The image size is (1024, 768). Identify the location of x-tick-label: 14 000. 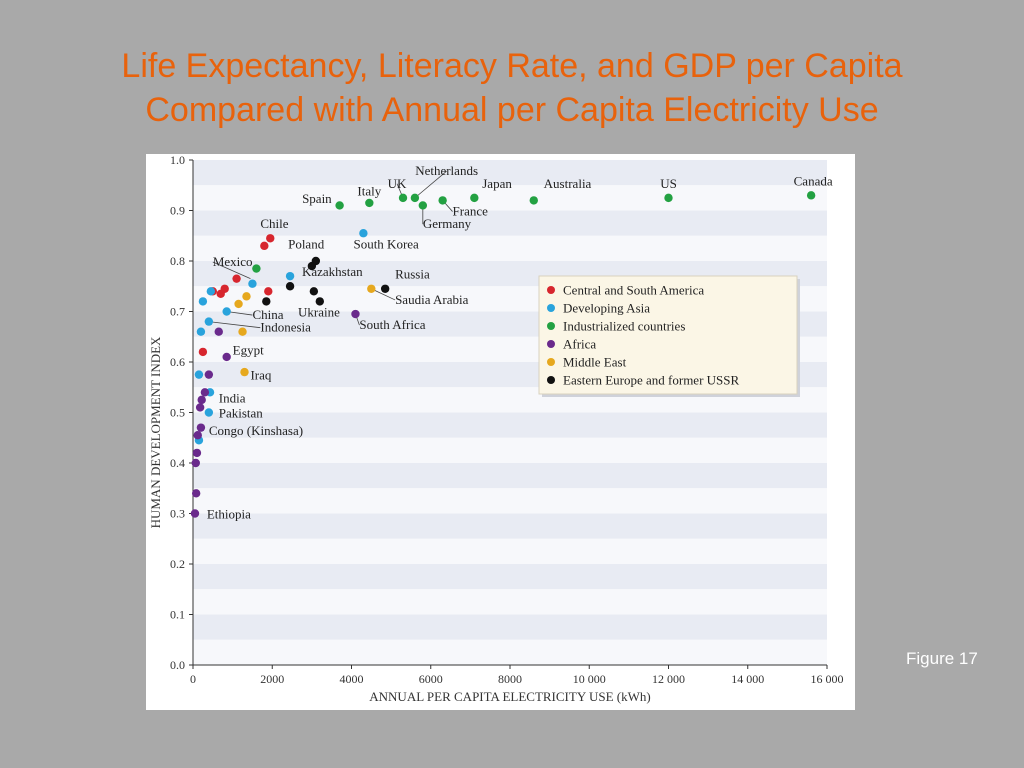
(747, 679).